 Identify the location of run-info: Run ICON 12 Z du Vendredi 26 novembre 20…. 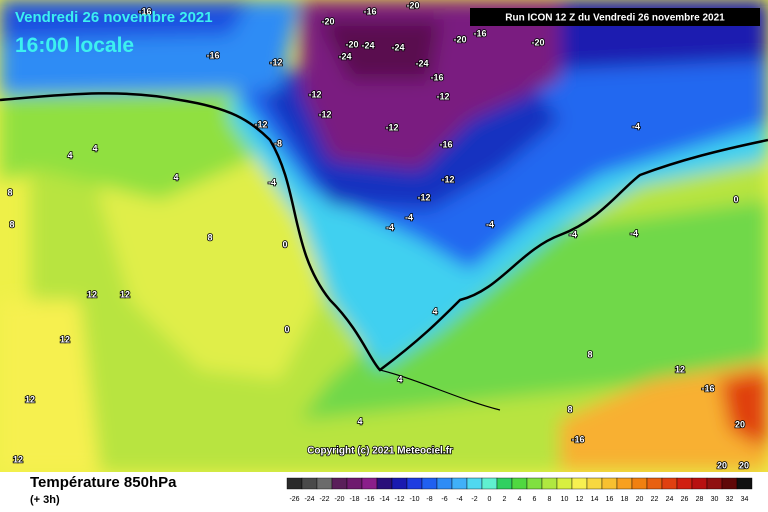
(615, 18).